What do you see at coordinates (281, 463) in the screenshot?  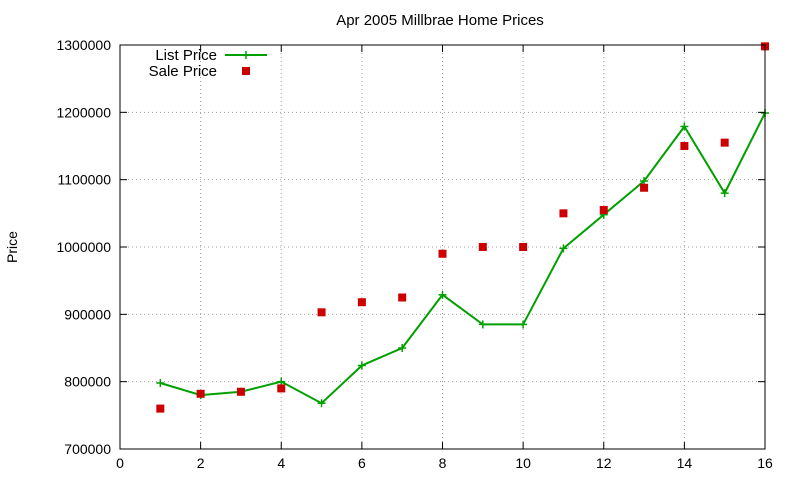 I see `x-tick-label: 4` at bounding box center [281, 463].